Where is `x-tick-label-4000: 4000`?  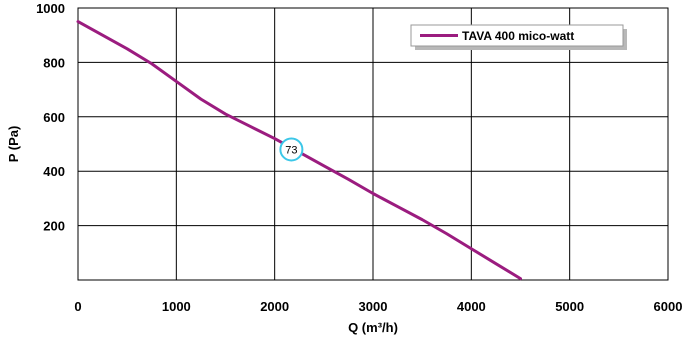
x-tick-label-4000: 4000 is located at coordinates (471, 306).